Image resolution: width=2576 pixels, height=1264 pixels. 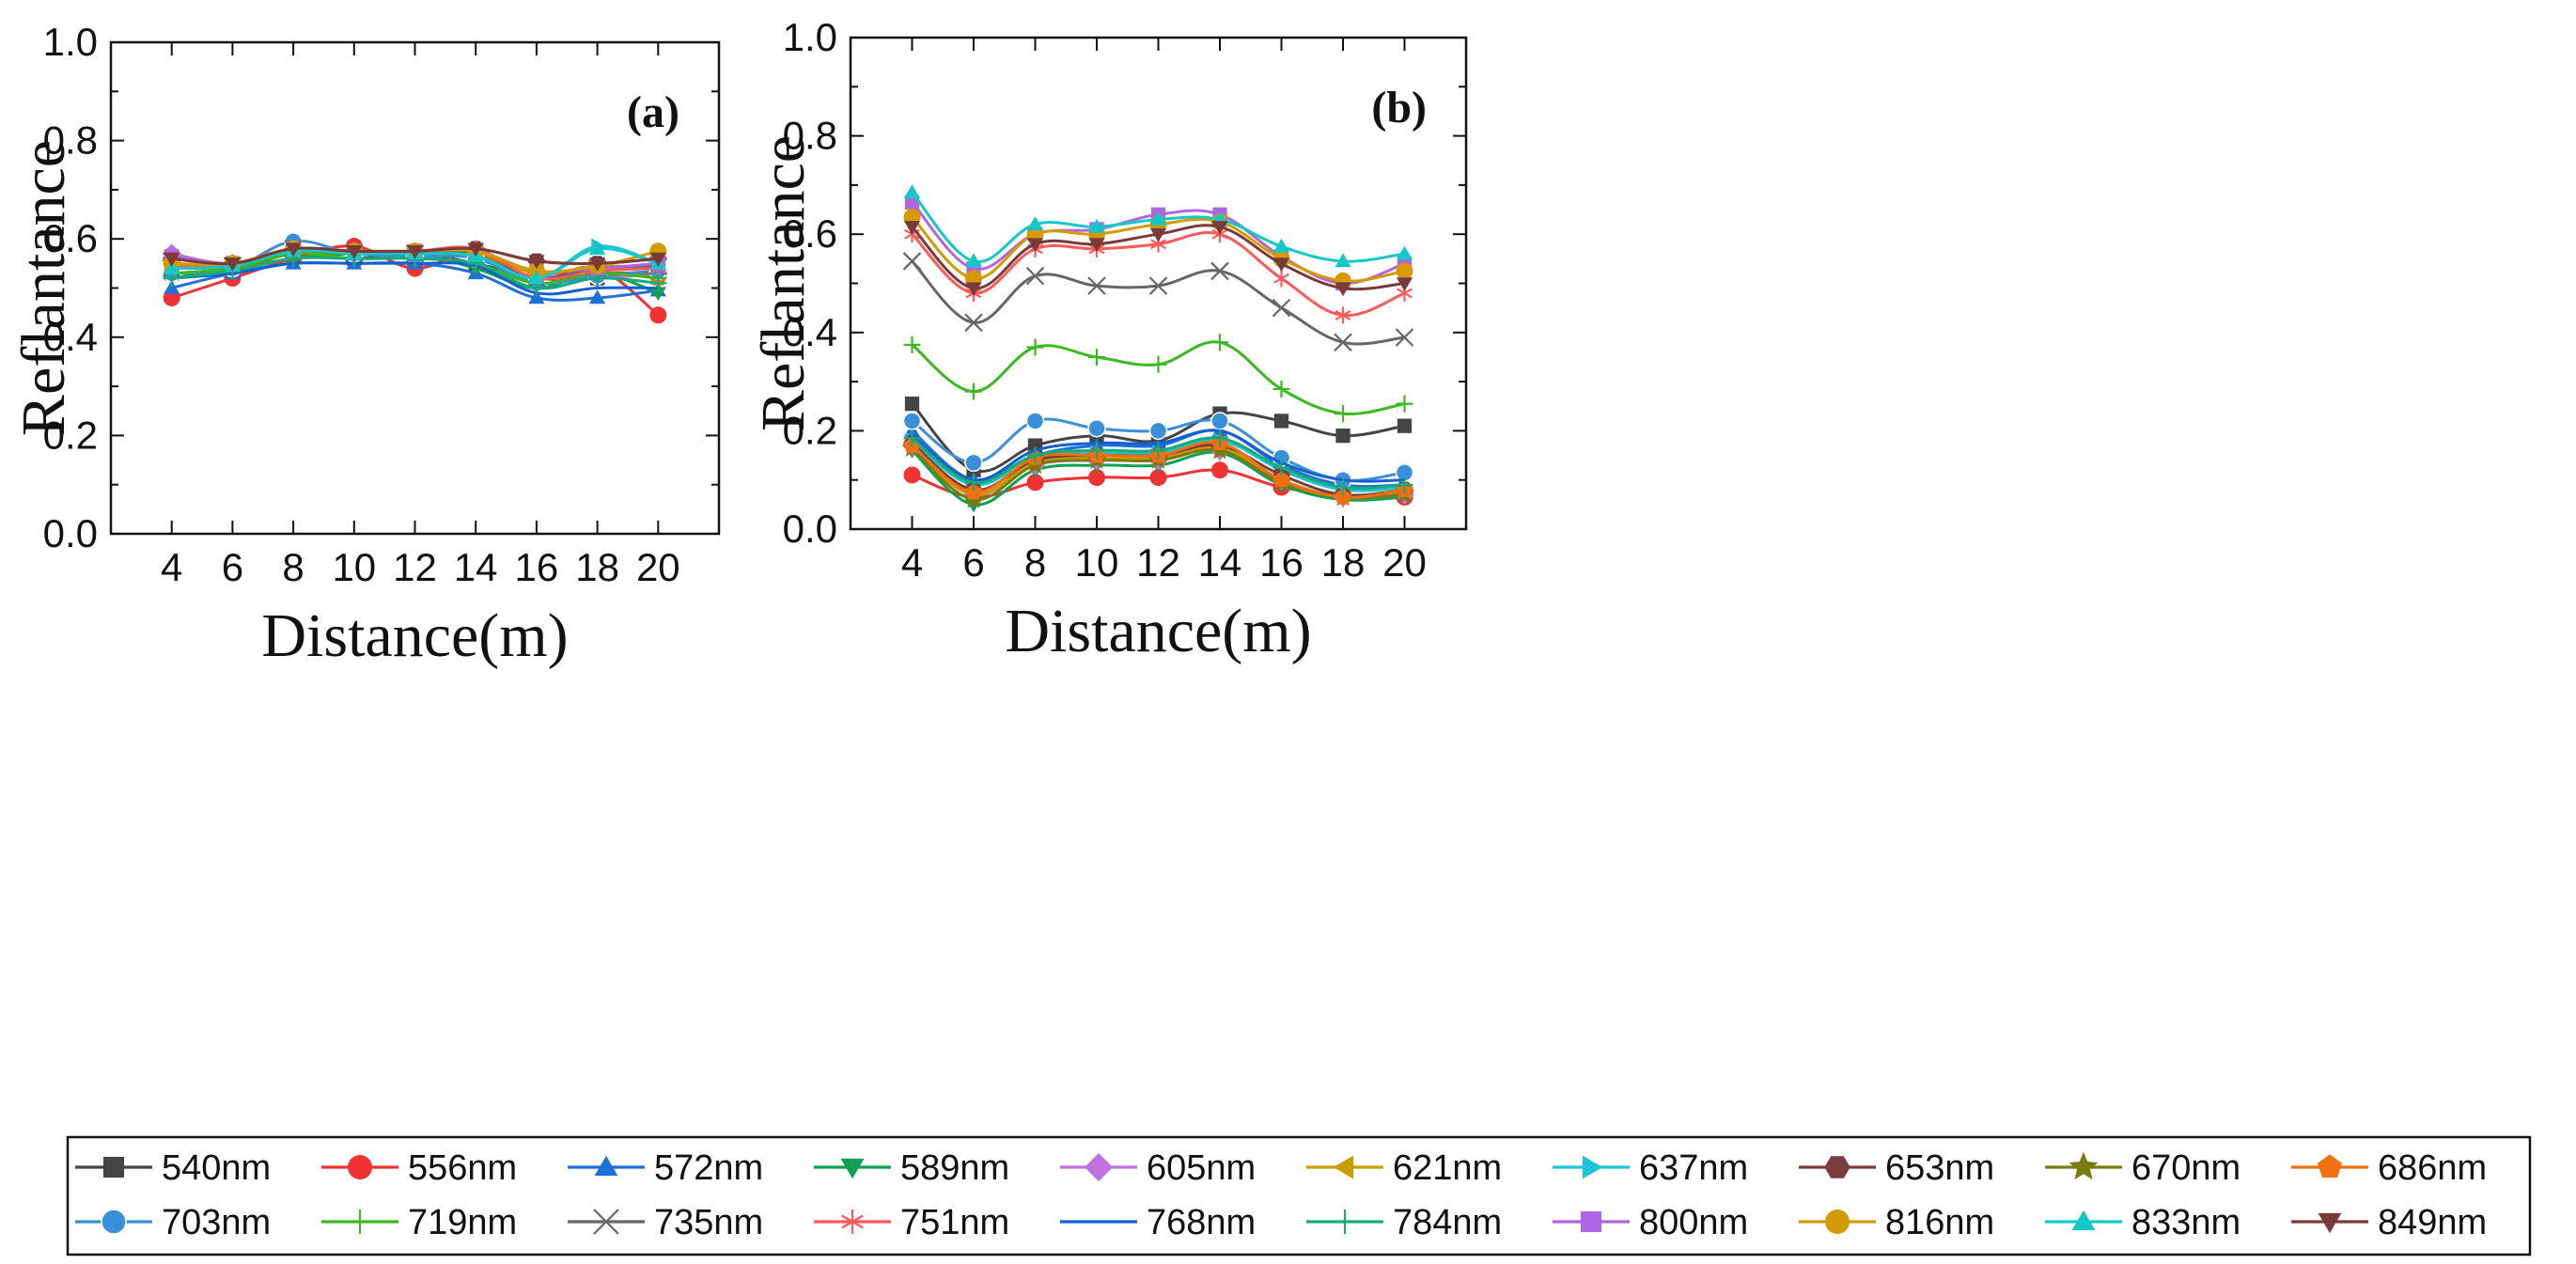 What do you see at coordinates (810, 430) in the screenshot?
I see `y-tick-label: 0.2` at bounding box center [810, 430].